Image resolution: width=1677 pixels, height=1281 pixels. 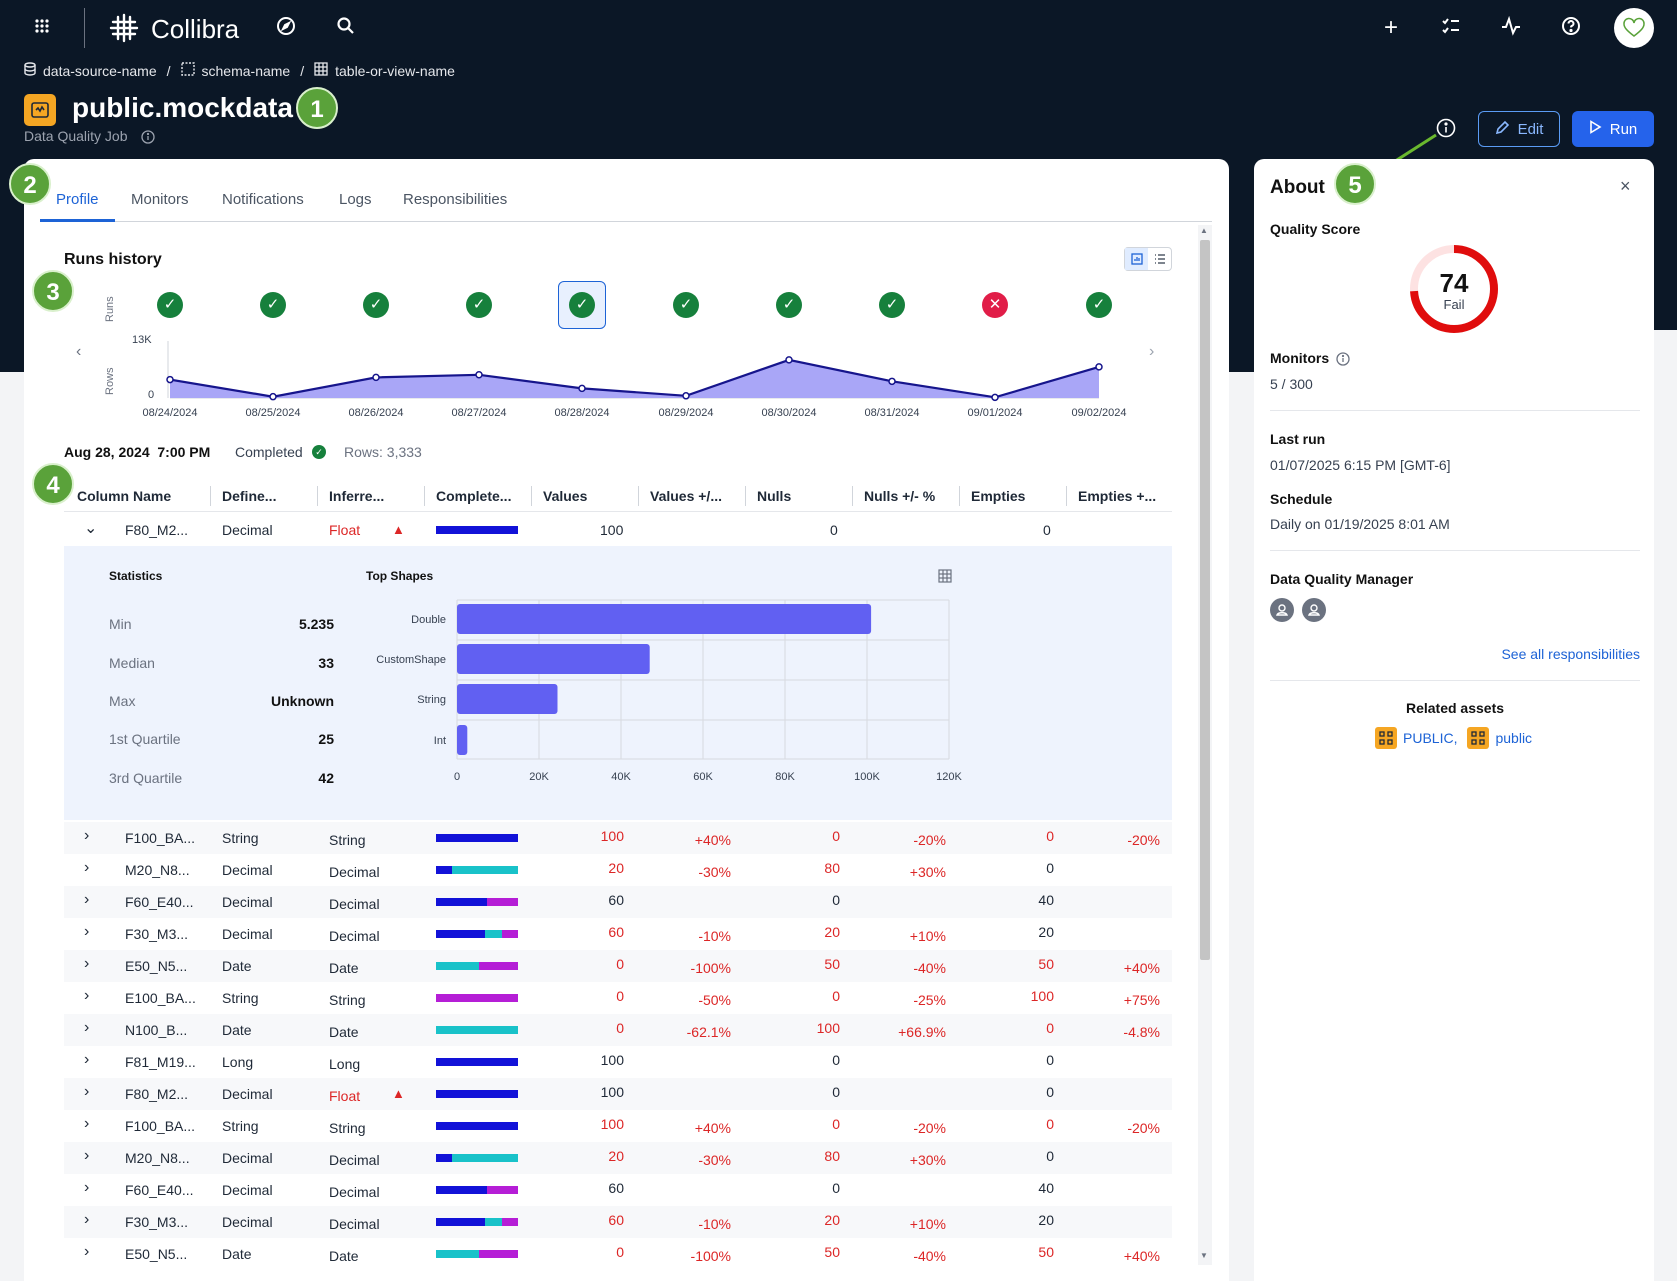 I want to click on table-row-expanded: ⌄ F80_M2... Decimal Float ▲ 100 0 0, so click(x=618, y=530).